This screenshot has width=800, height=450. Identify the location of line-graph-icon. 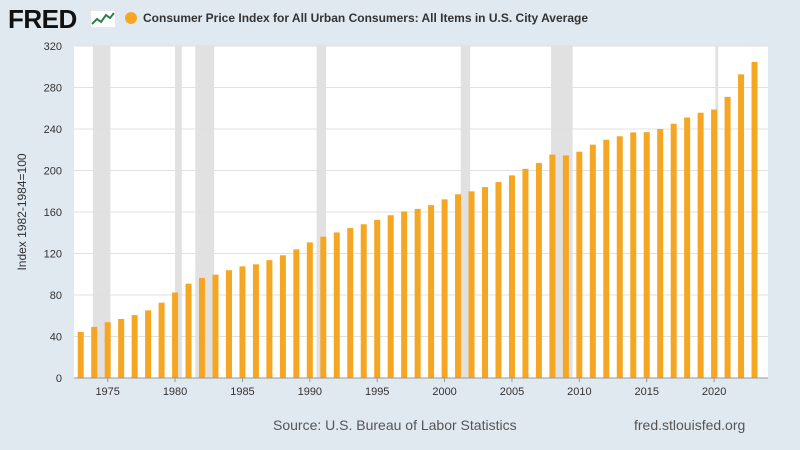
(103, 19).